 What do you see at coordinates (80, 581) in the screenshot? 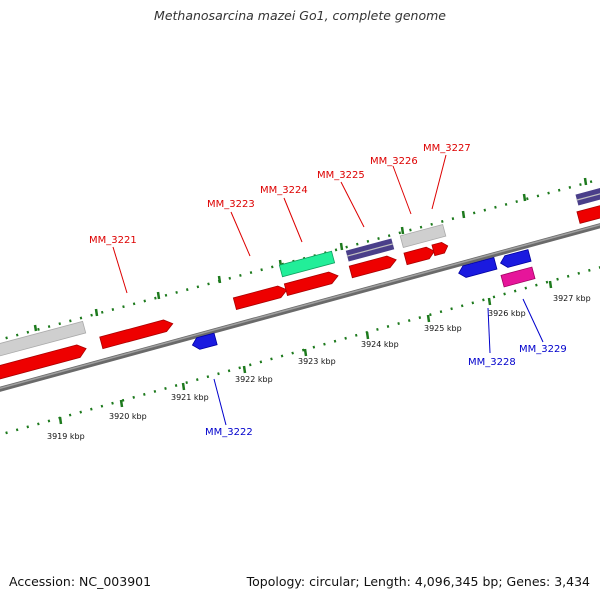
I see `accession-text: Accession: NC_003901` at bounding box center [80, 581].